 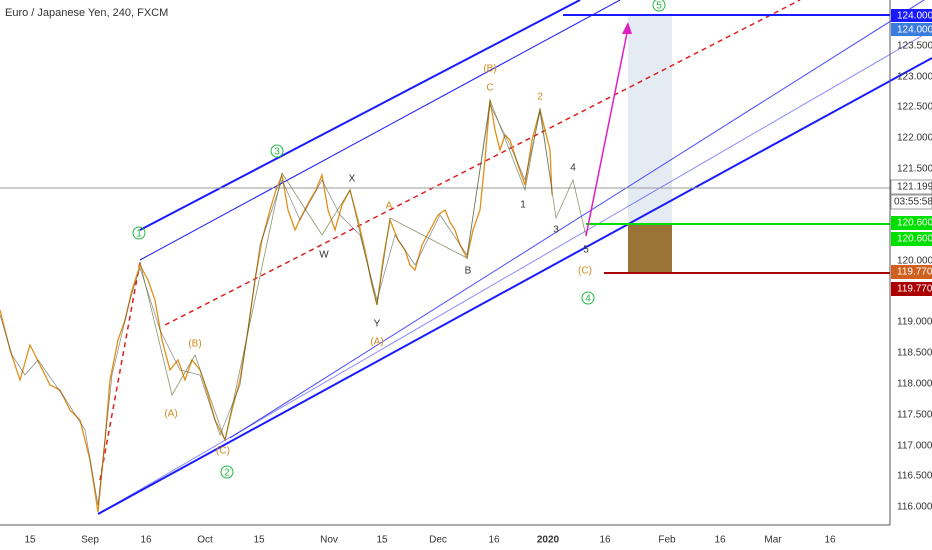 I want to click on time-axis: 15 Sep 16 Oct 15 Nov 15 Dec 16 2020 16 Feb 16 Mar 16, so click(x=430, y=540).